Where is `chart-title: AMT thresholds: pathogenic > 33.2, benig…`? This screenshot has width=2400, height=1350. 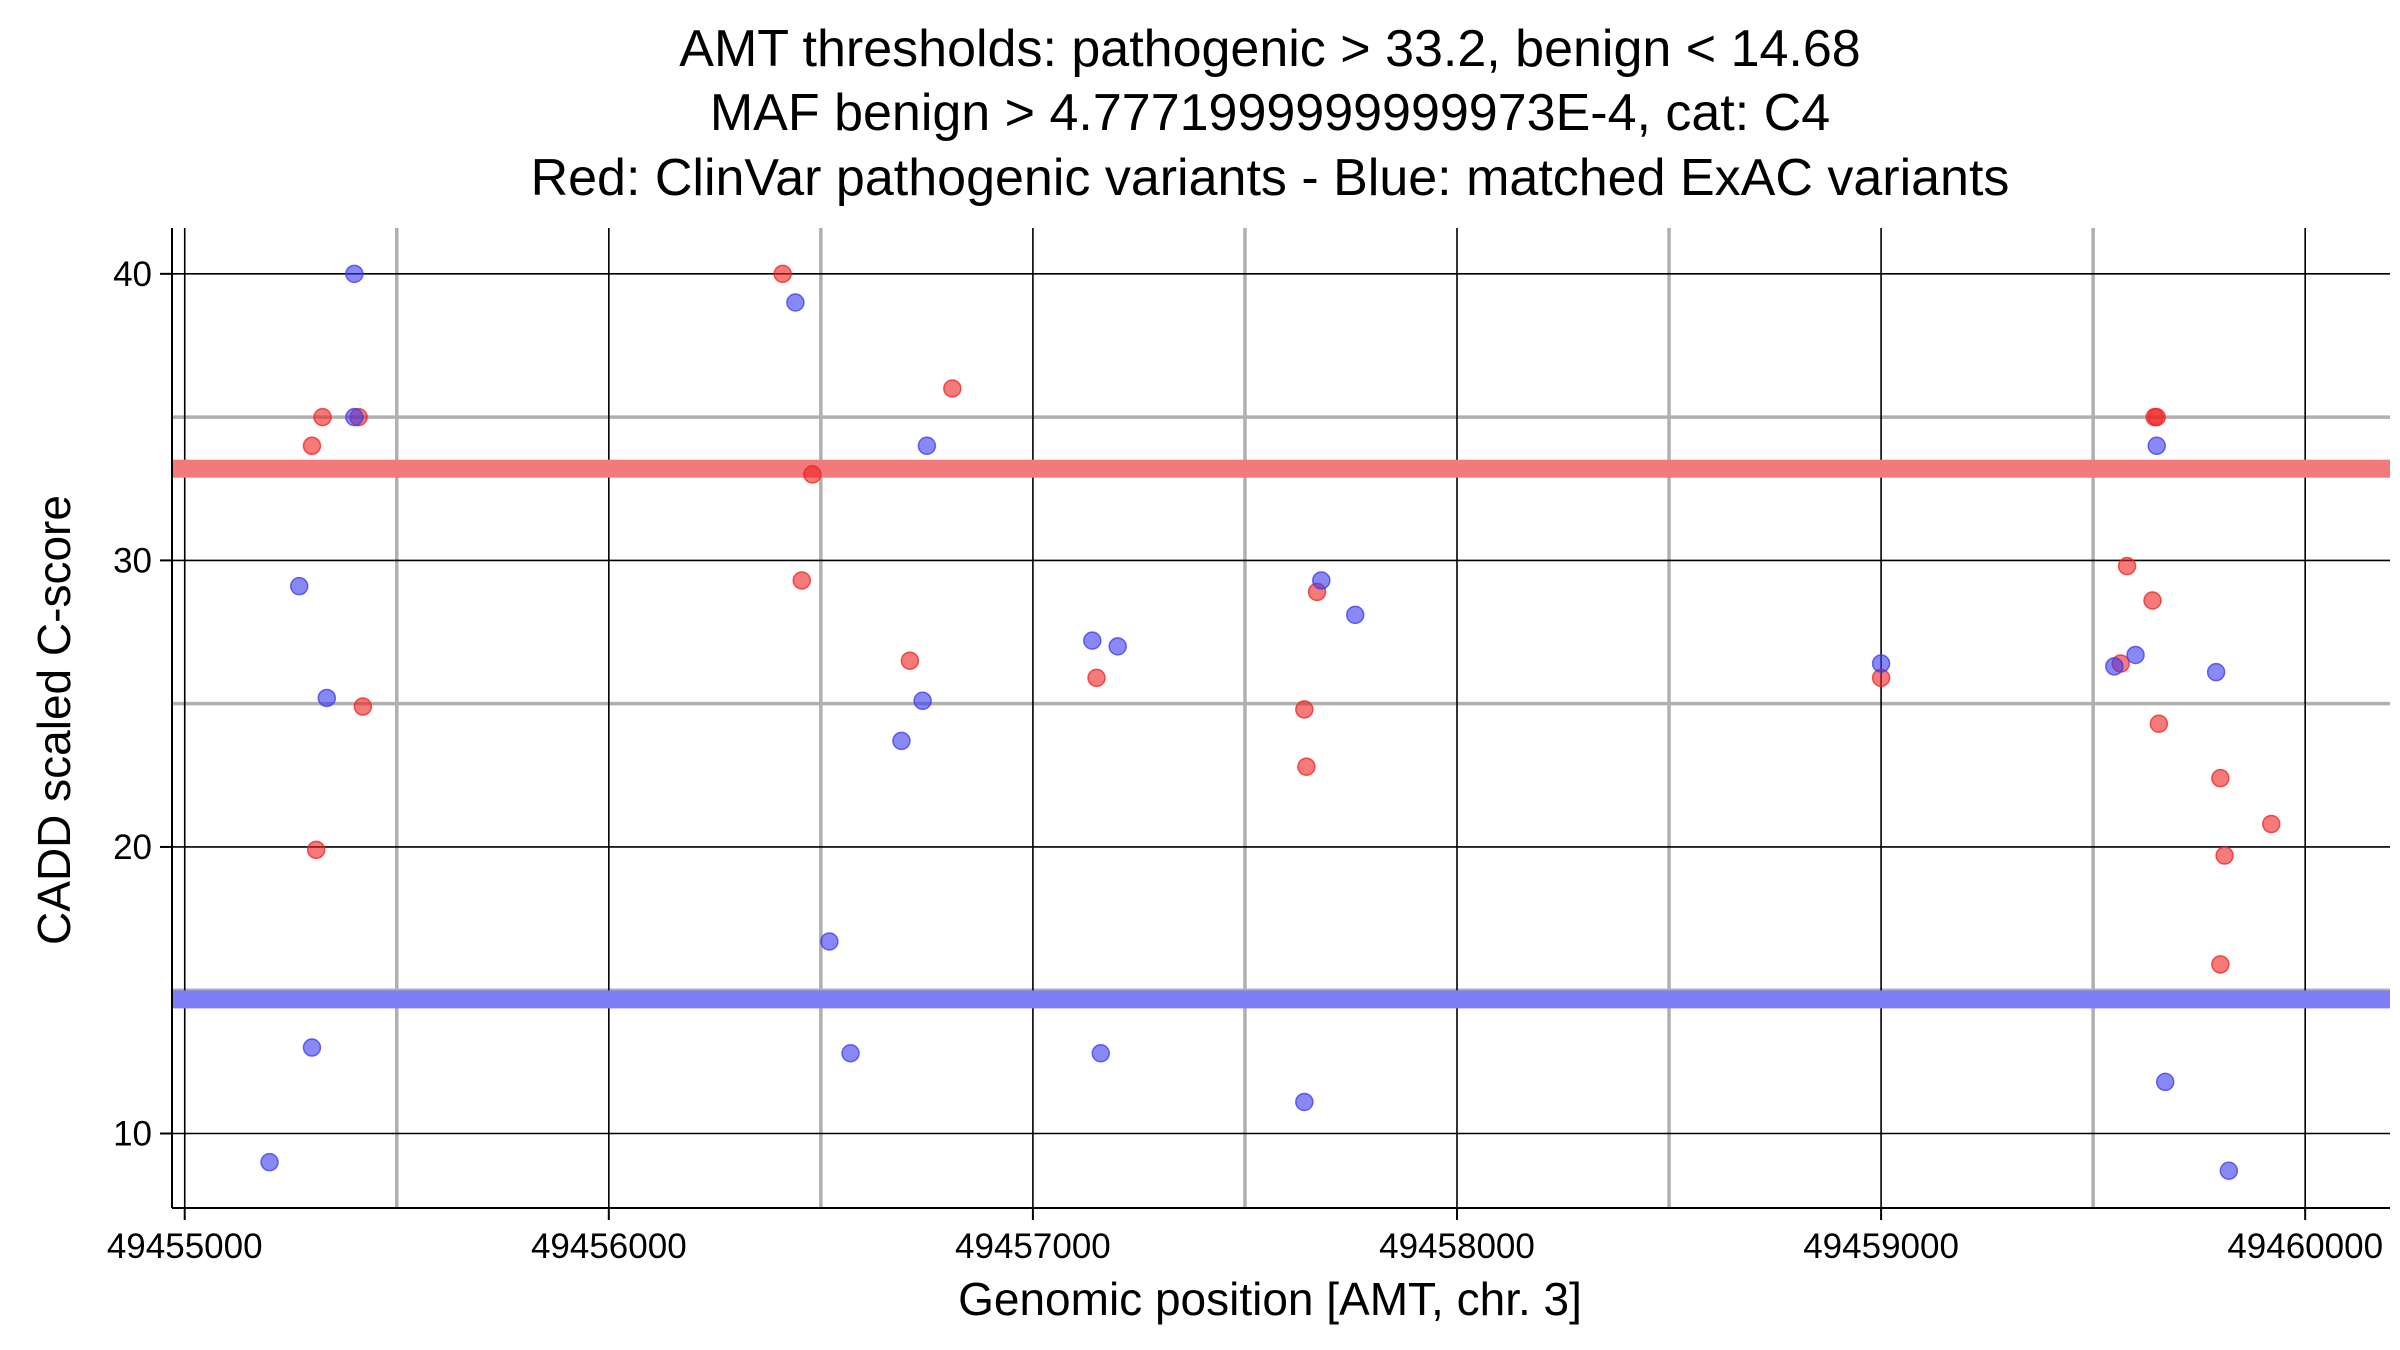 chart-title: AMT thresholds: pathogenic > 33.2, benig… is located at coordinates (1270, 113).